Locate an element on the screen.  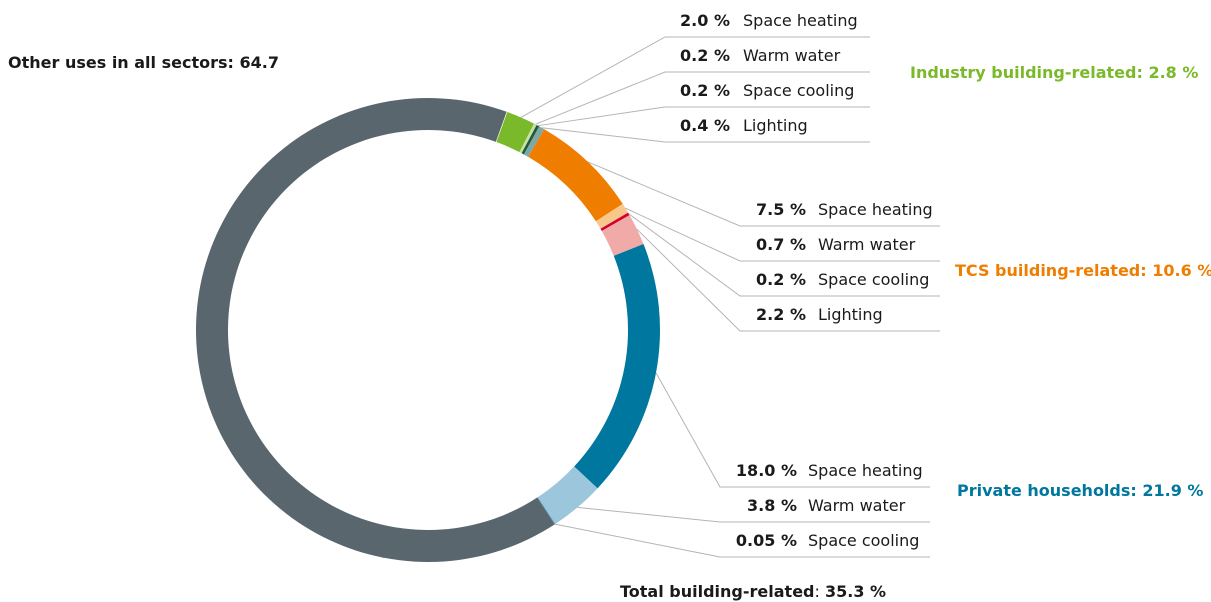
group-label: Industry building-related: 2.8 % is located at coordinates (1054, 72).